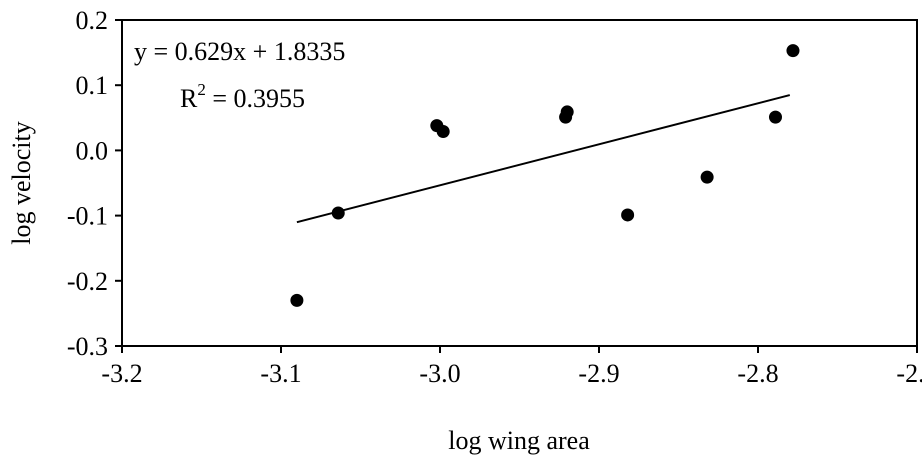 The height and width of the screenshot is (457, 922). What do you see at coordinates (21, 182) in the screenshot?
I see `y-axis-title: log velocity` at bounding box center [21, 182].